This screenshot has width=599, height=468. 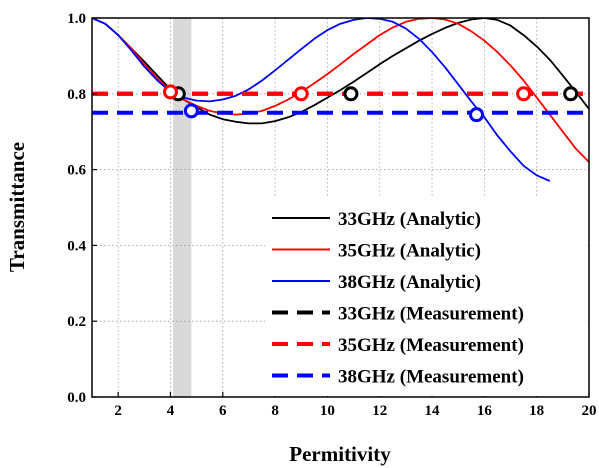 I want to click on marker-layer, so click(x=370, y=103).